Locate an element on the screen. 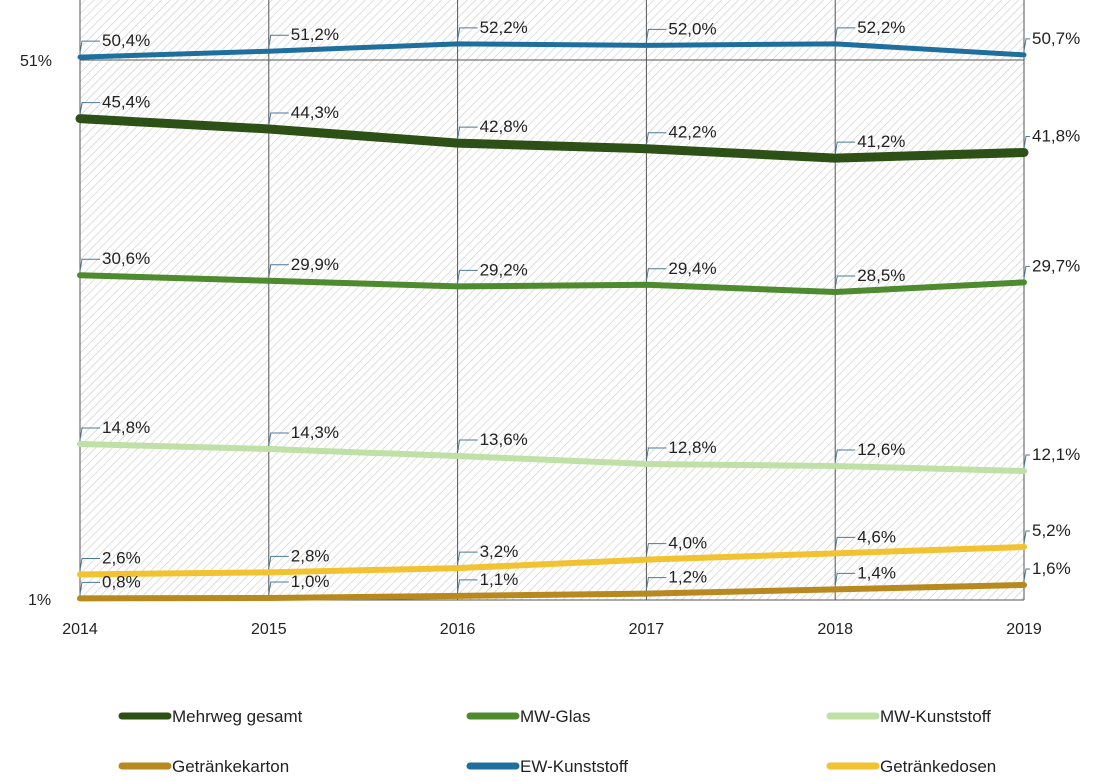  data-label: 2,8% is located at coordinates (299, 557).